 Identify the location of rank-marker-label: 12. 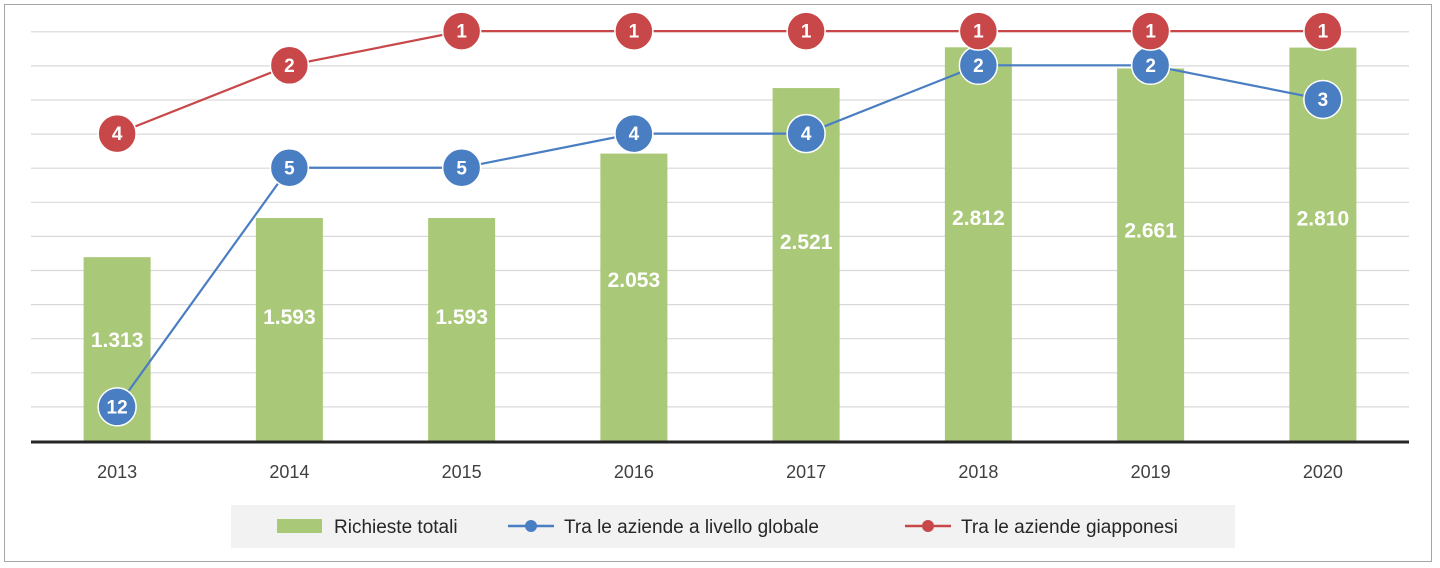
(117, 407).